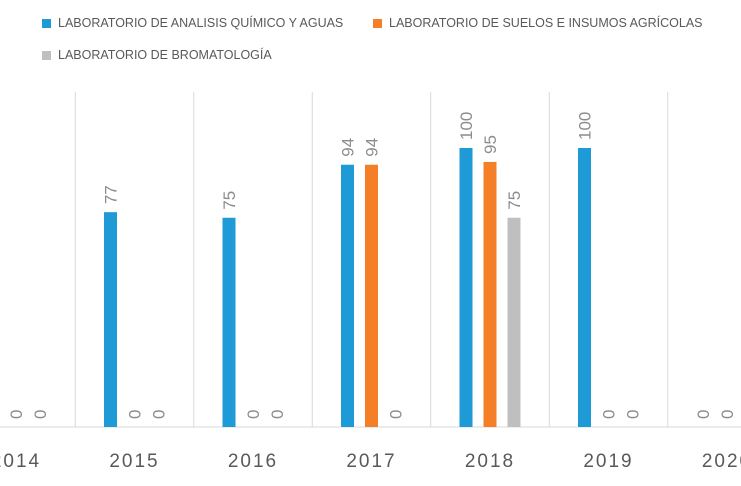 This screenshot has height=486, width=741. Describe the element at coordinates (16, 414) in the screenshot. I see `data-label-suelos-2014: 0` at that location.